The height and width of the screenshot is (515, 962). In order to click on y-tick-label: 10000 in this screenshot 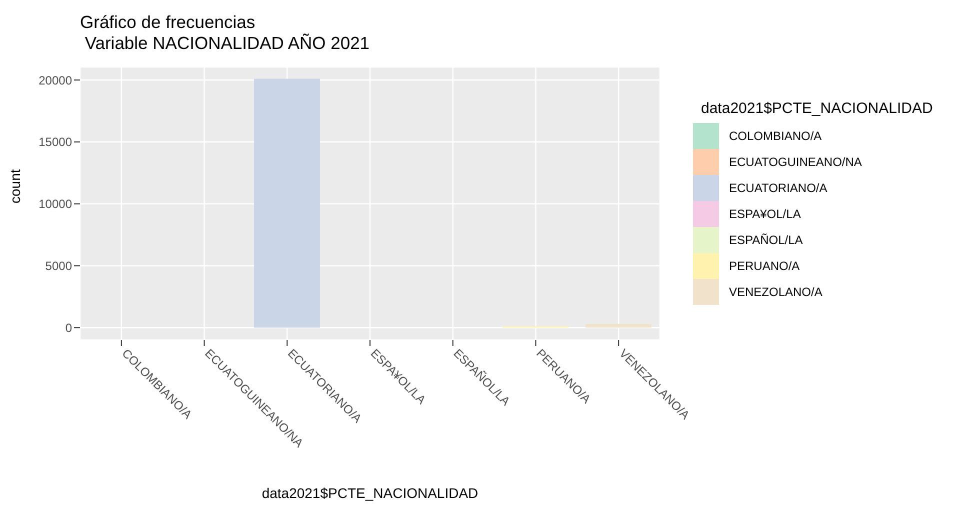, I will do `click(55, 204)`.